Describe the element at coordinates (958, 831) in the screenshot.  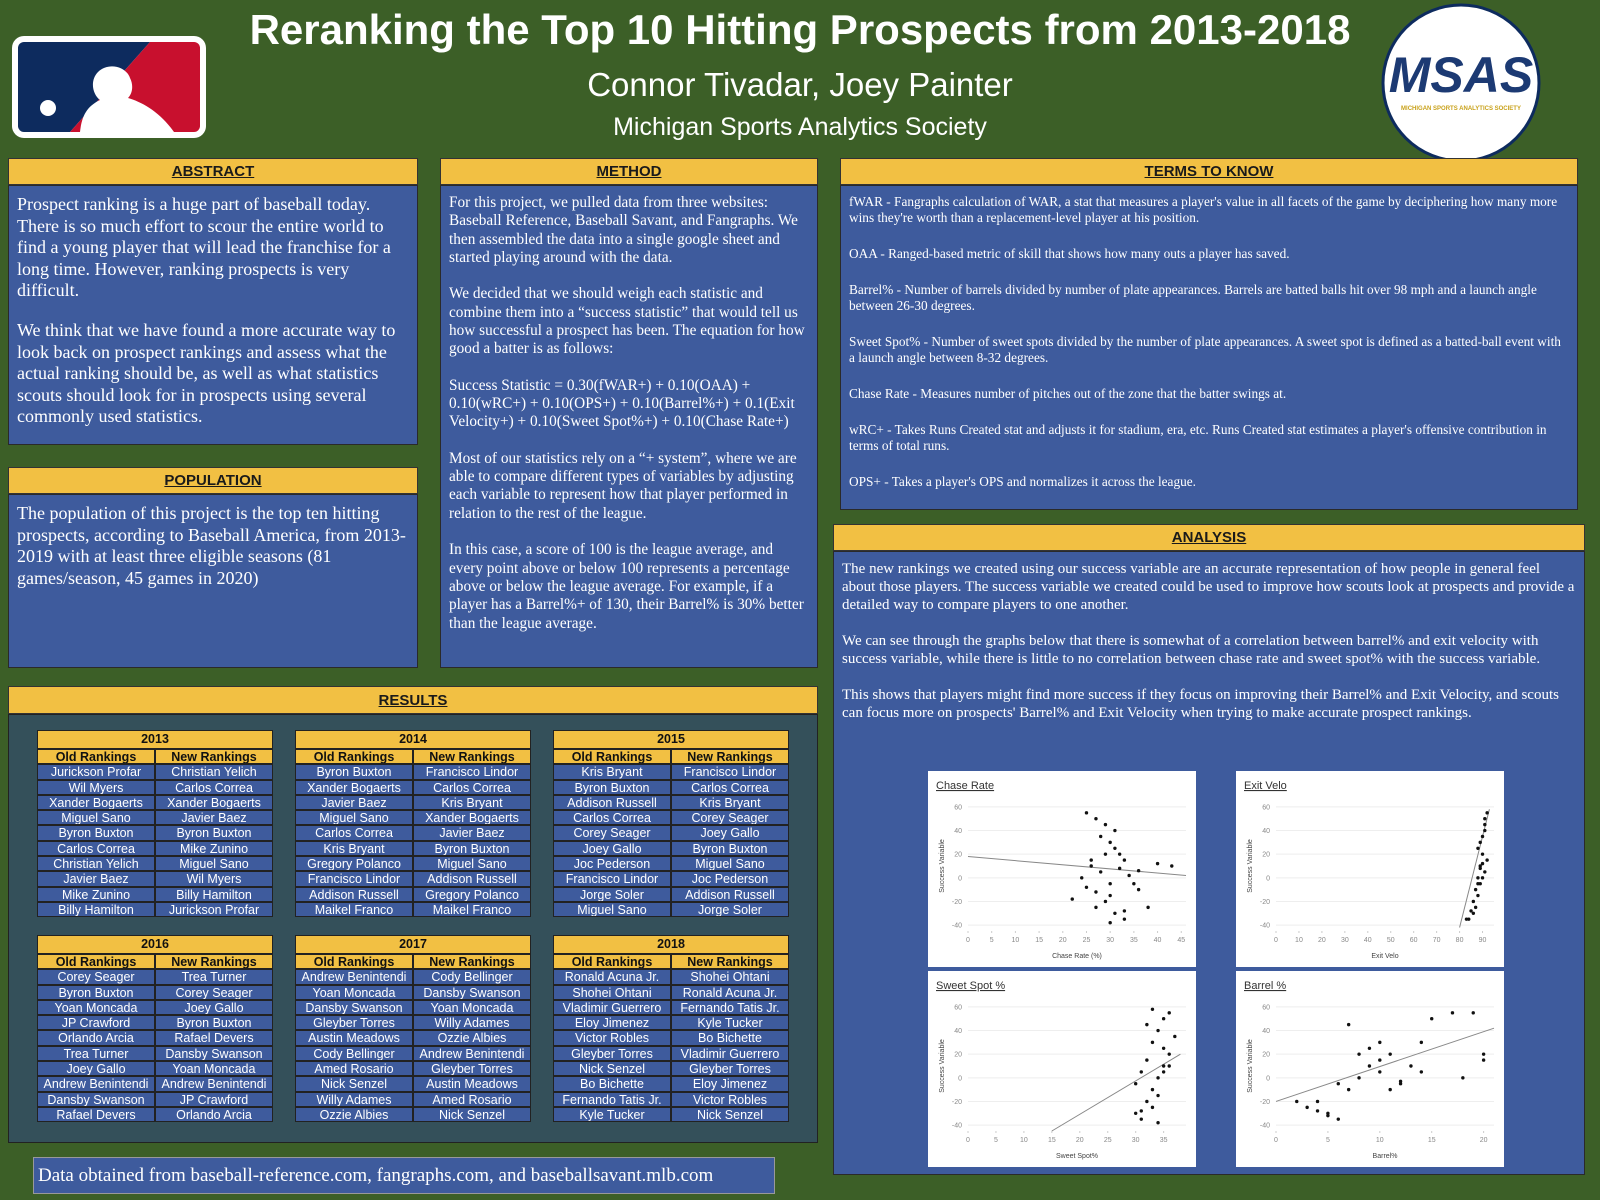
I see `y-tick-label: 40` at that location.